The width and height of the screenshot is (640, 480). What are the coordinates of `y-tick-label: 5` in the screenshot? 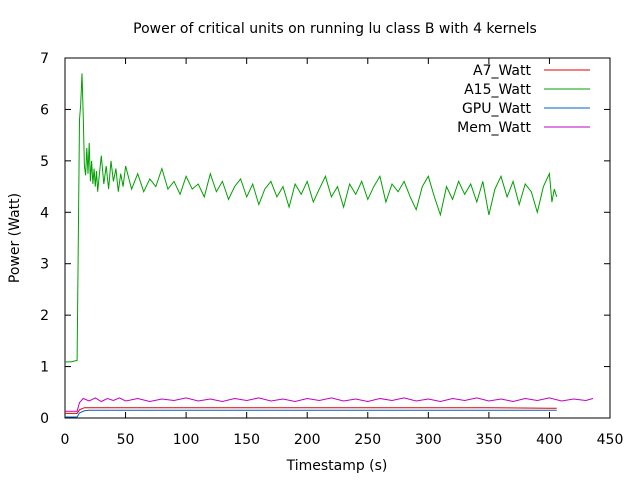 It's located at (44, 162).